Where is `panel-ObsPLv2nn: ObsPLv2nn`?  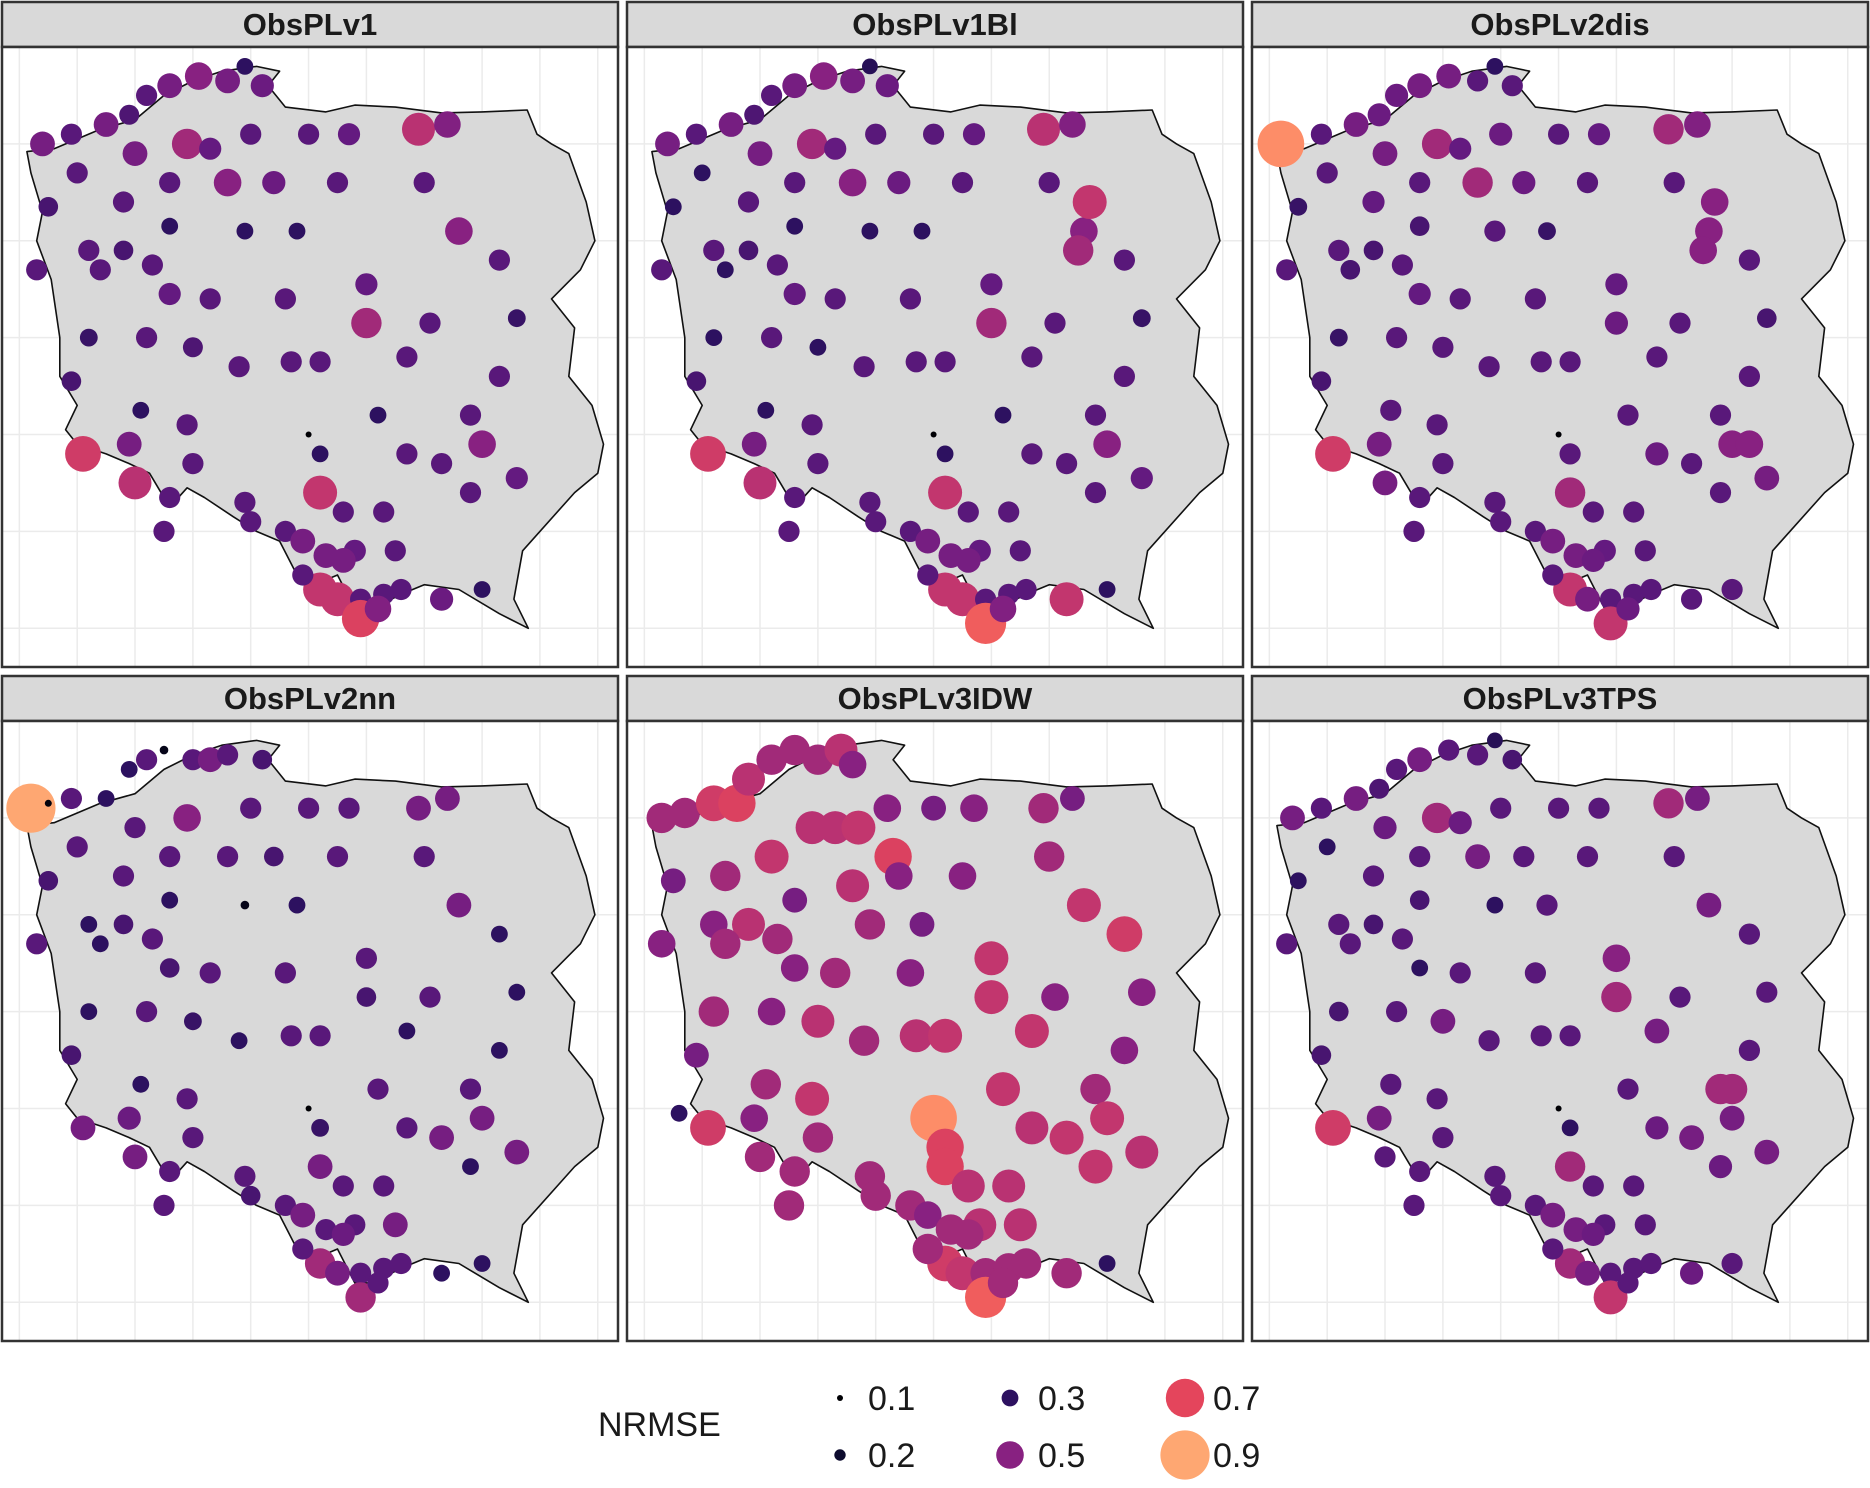
panel-ObsPLv2nn: ObsPLv2nn is located at coordinates (310, 1008).